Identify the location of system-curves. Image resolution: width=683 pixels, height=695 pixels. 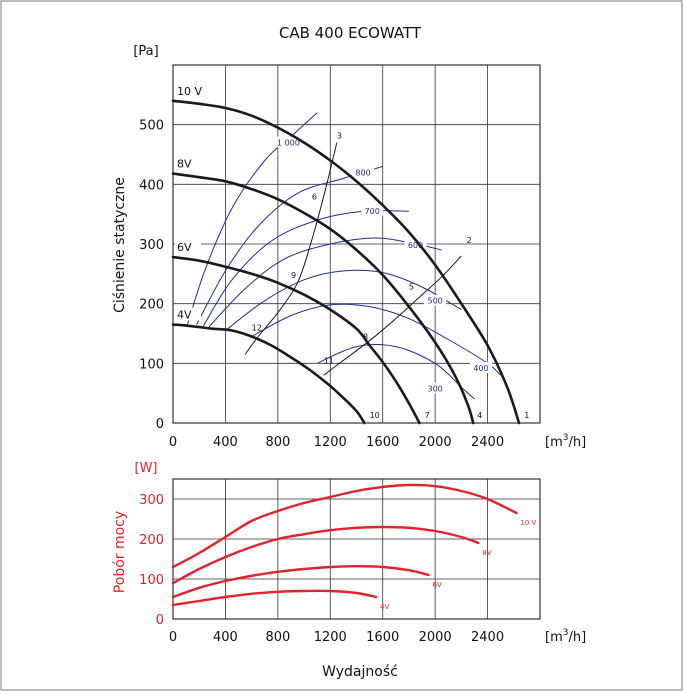
(353, 259).